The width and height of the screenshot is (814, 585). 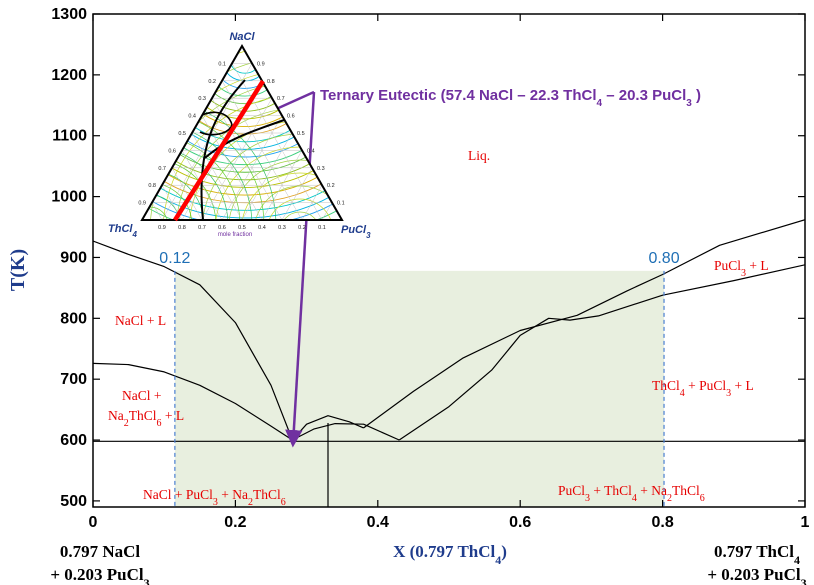 What do you see at coordinates (741, 268) in the screenshot?
I see `region-label-pucl3-l: PuCl3 + L` at bounding box center [741, 268].